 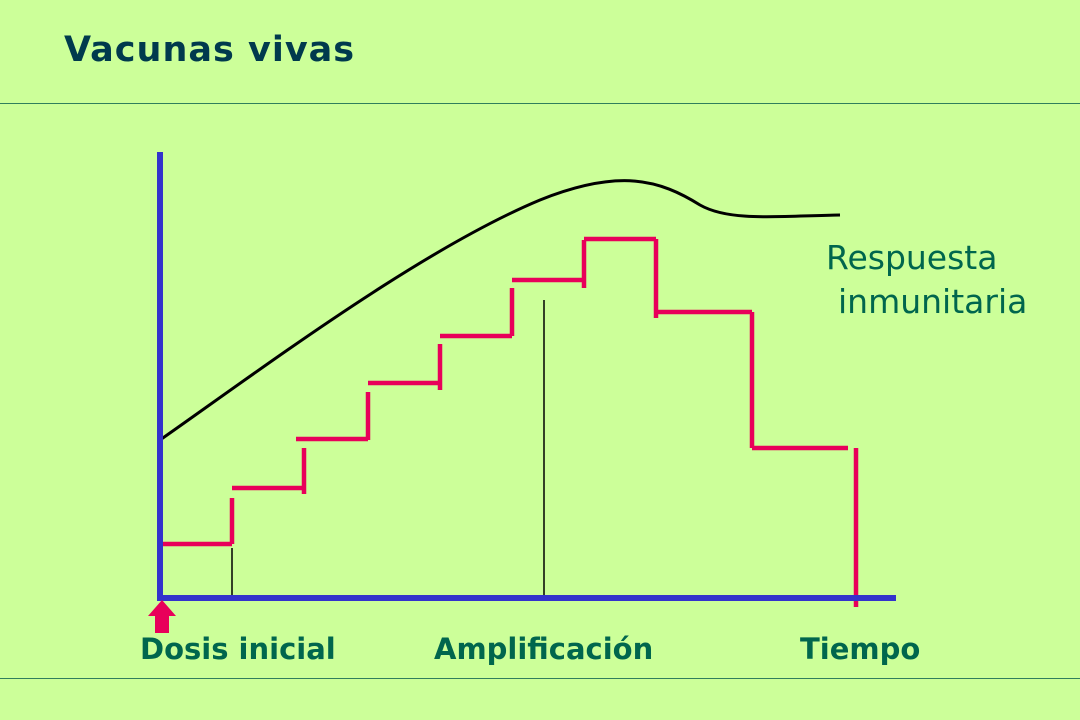 I want to click on response-label: Respuesta inmunitaria, so click(x=926, y=280).